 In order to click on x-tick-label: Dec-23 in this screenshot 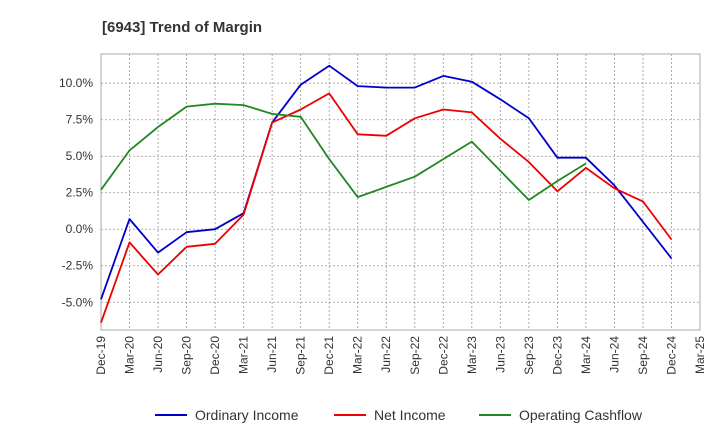, I will do `click(557, 355)`.